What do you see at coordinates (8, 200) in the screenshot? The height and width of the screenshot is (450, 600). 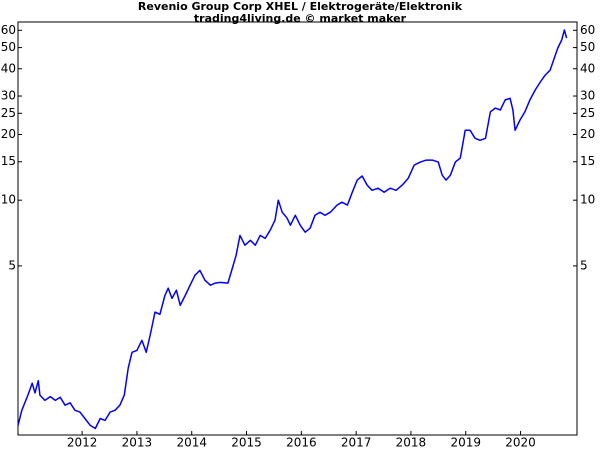 I see `y-tick-label: 10` at bounding box center [8, 200].